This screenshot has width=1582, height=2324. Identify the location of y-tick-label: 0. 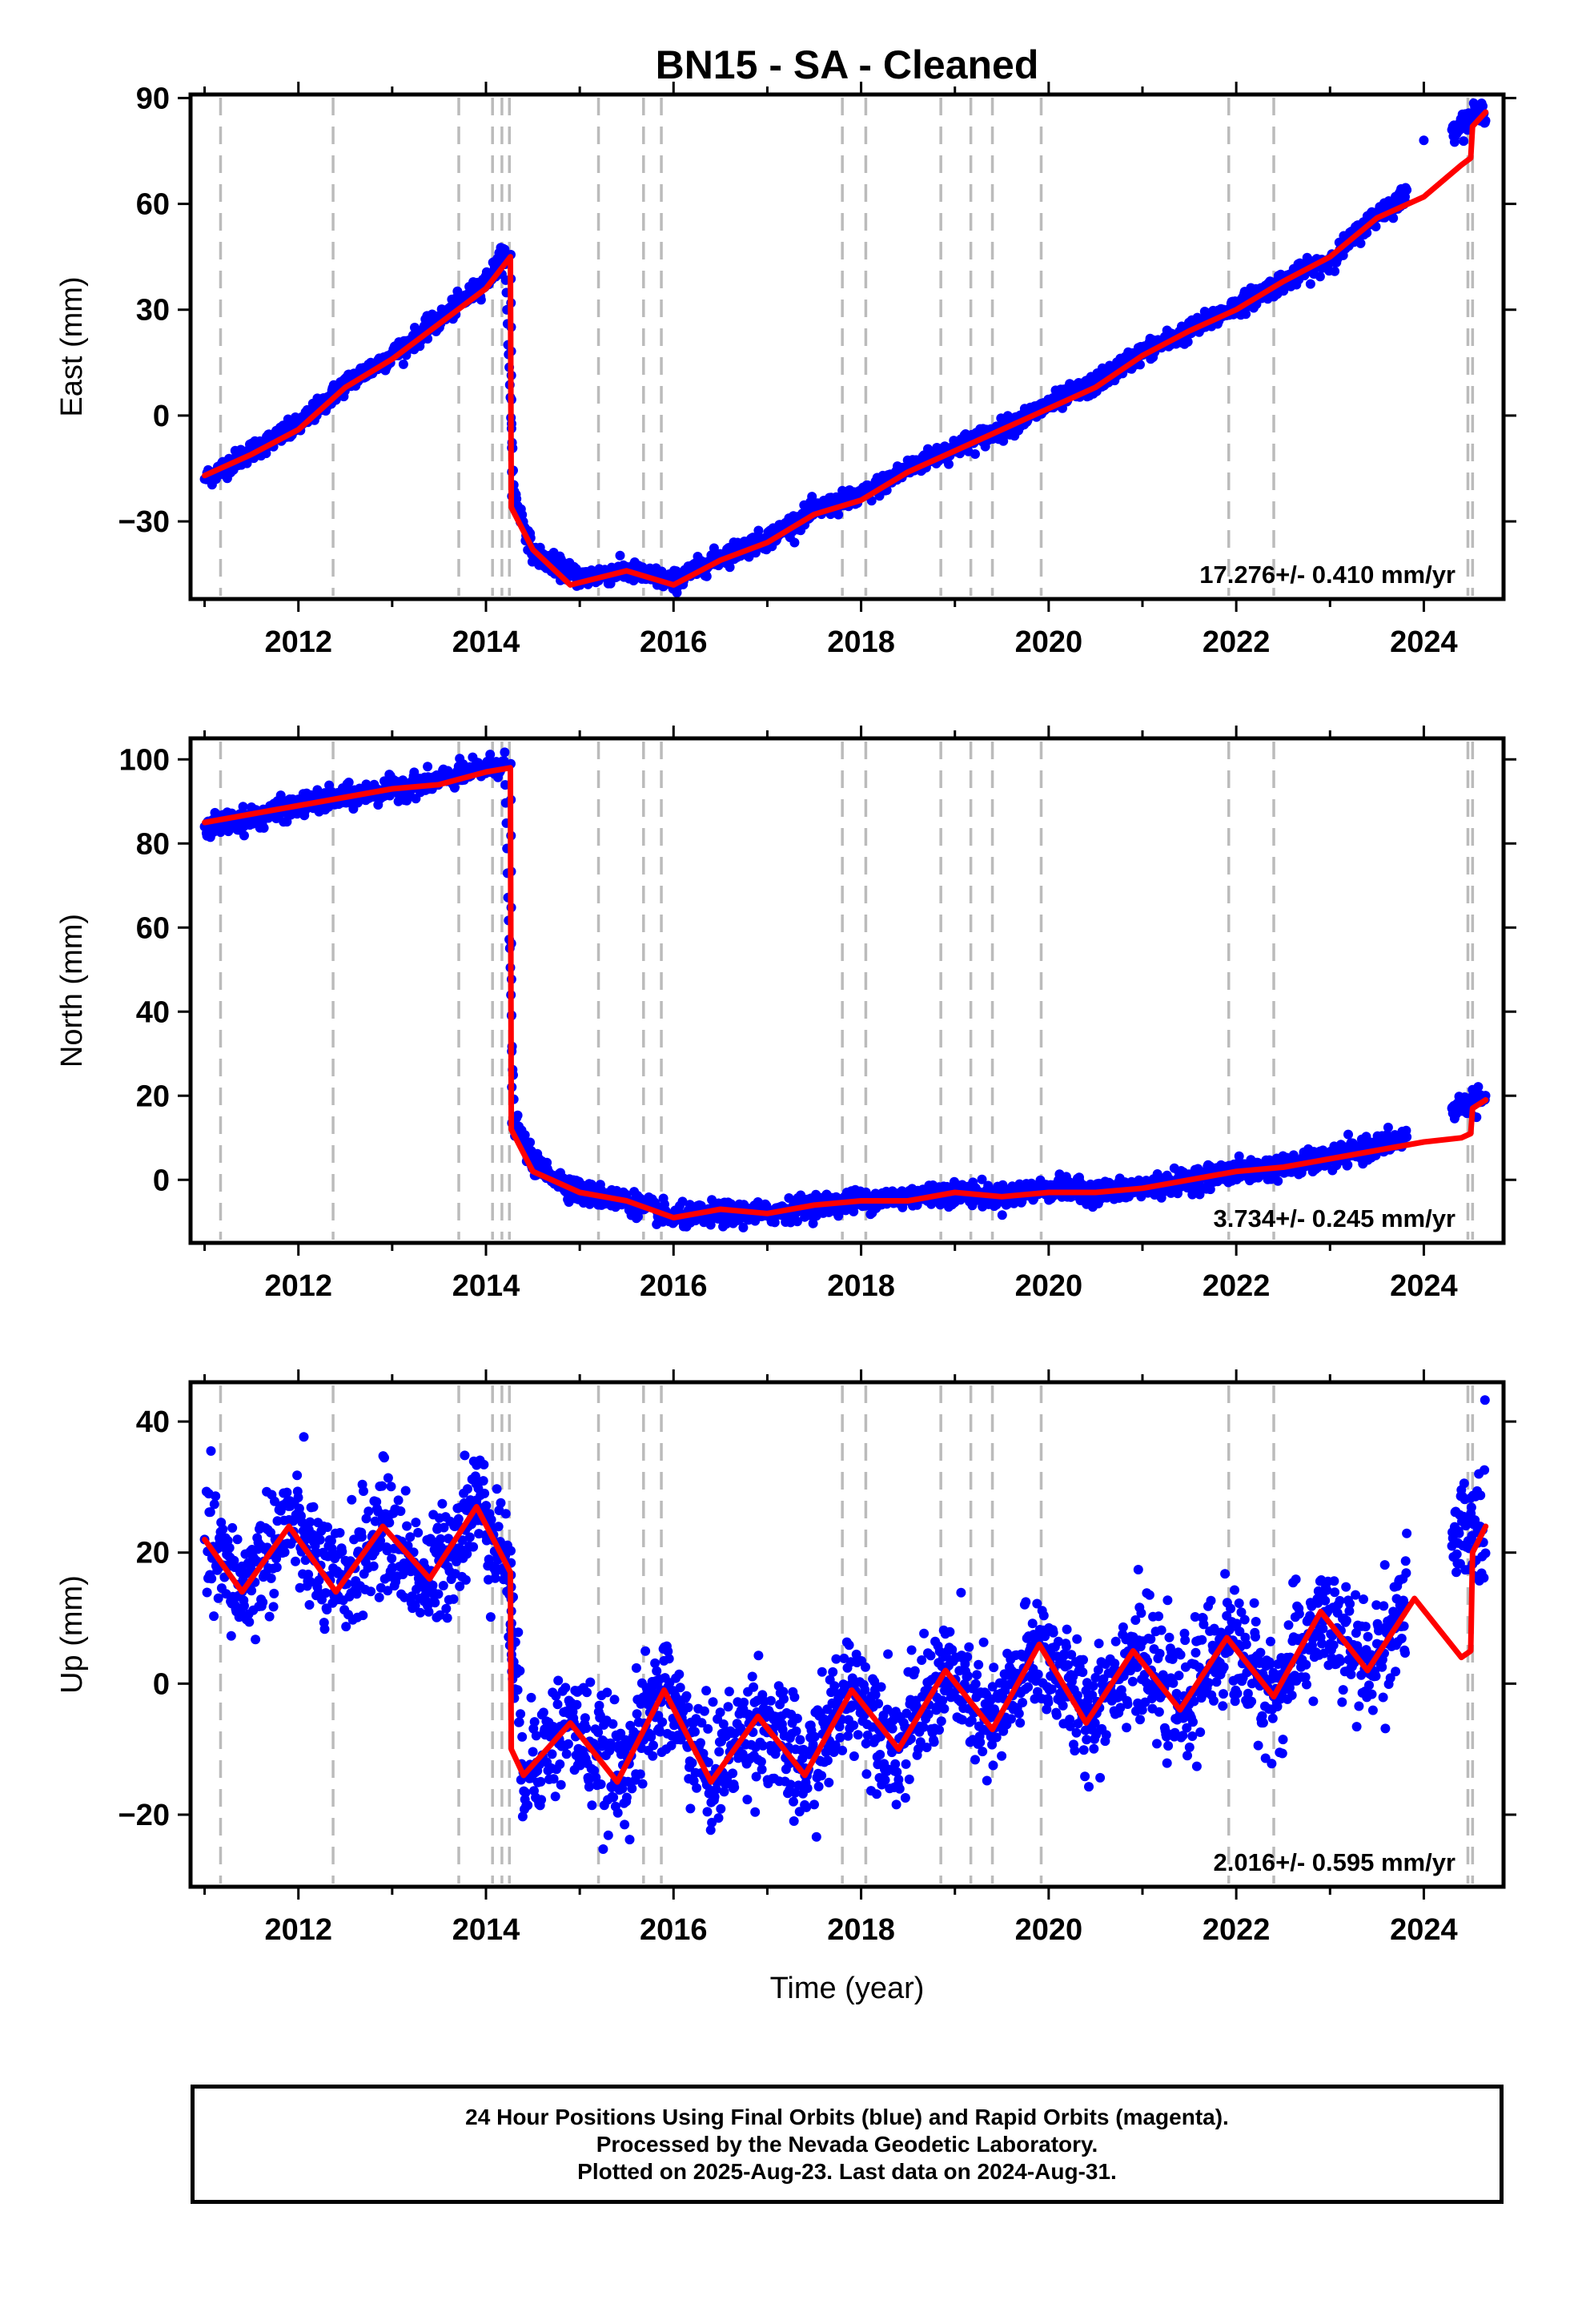
(161, 416).